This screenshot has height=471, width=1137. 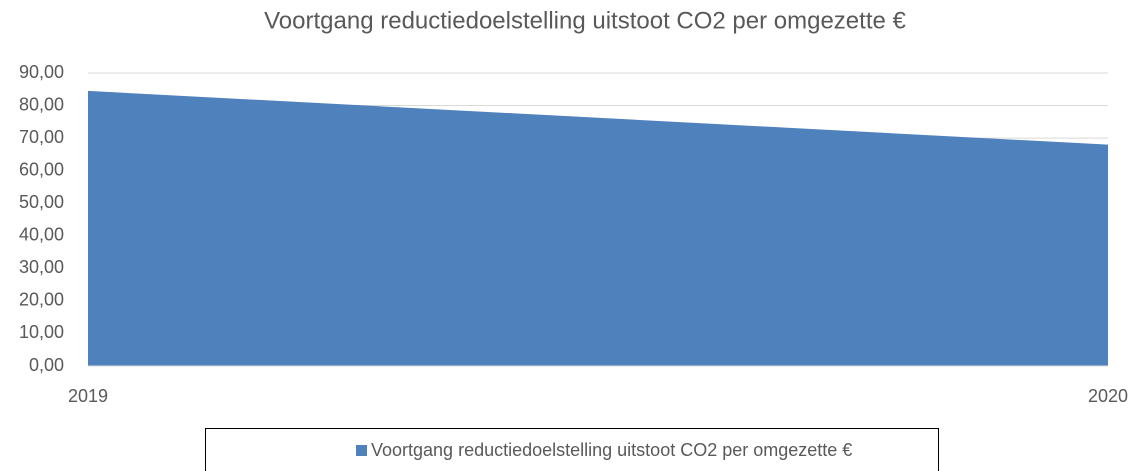 I want to click on y-tick-label: 80,00, so click(x=41, y=104).